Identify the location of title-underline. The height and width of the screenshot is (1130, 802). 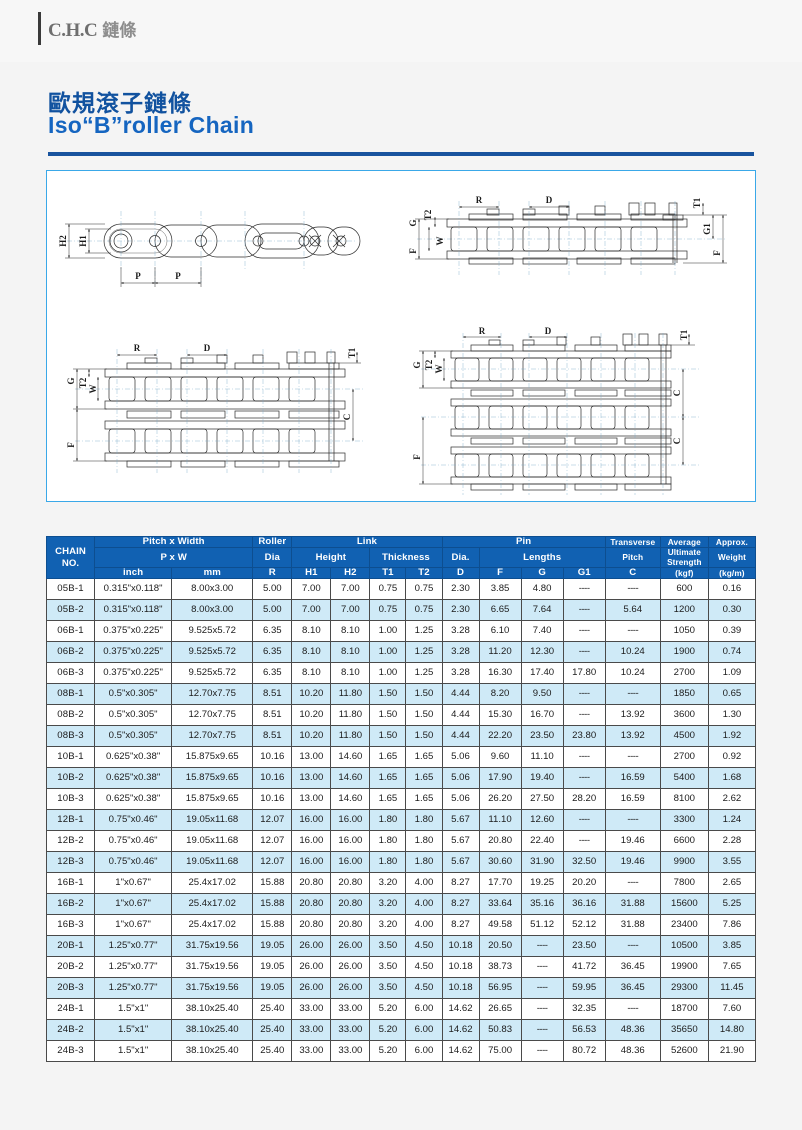
(401, 154).